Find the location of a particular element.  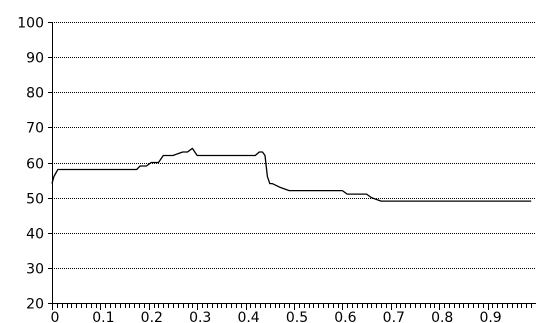

x-tick-label: 0.1 is located at coordinates (103, 316).